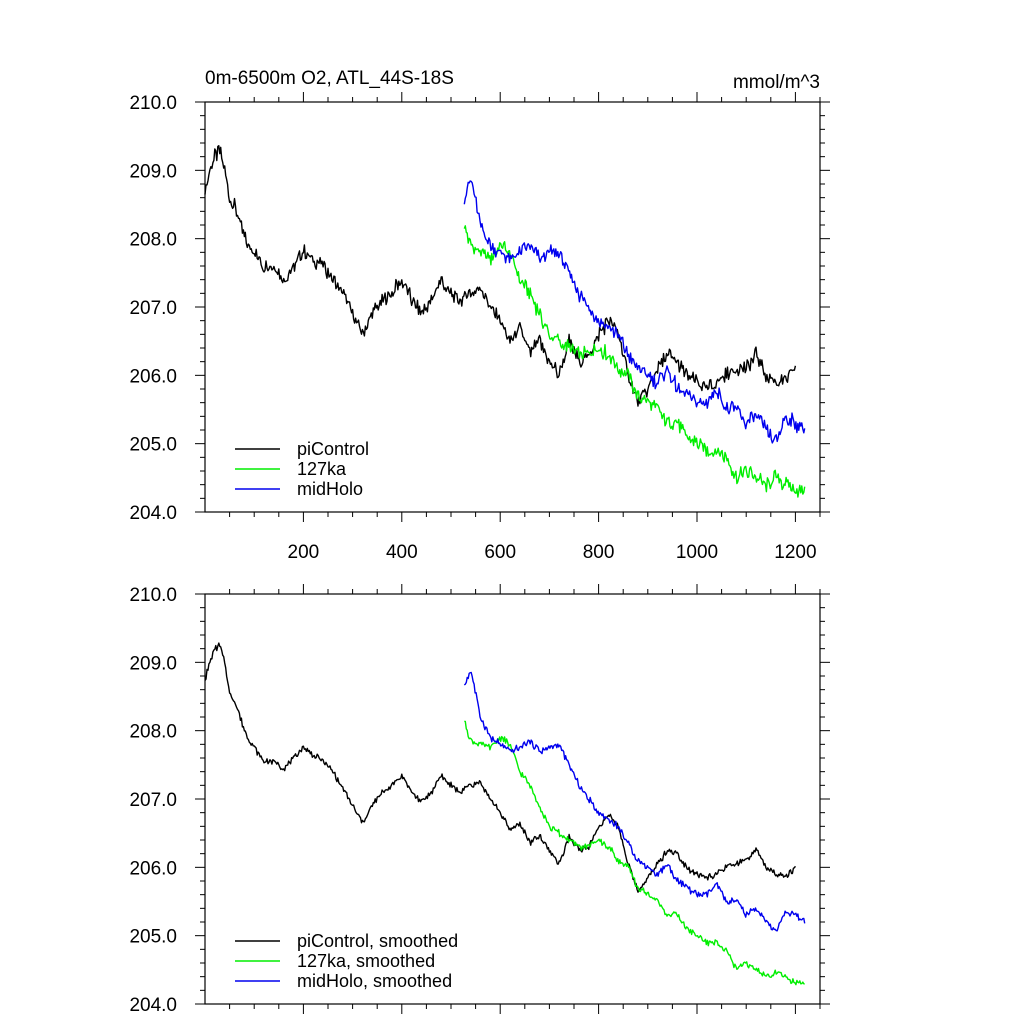  What do you see at coordinates (329, 78) in the screenshot?
I see `chart-title: 0m-6500m O2, ATL_44S-18S` at bounding box center [329, 78].